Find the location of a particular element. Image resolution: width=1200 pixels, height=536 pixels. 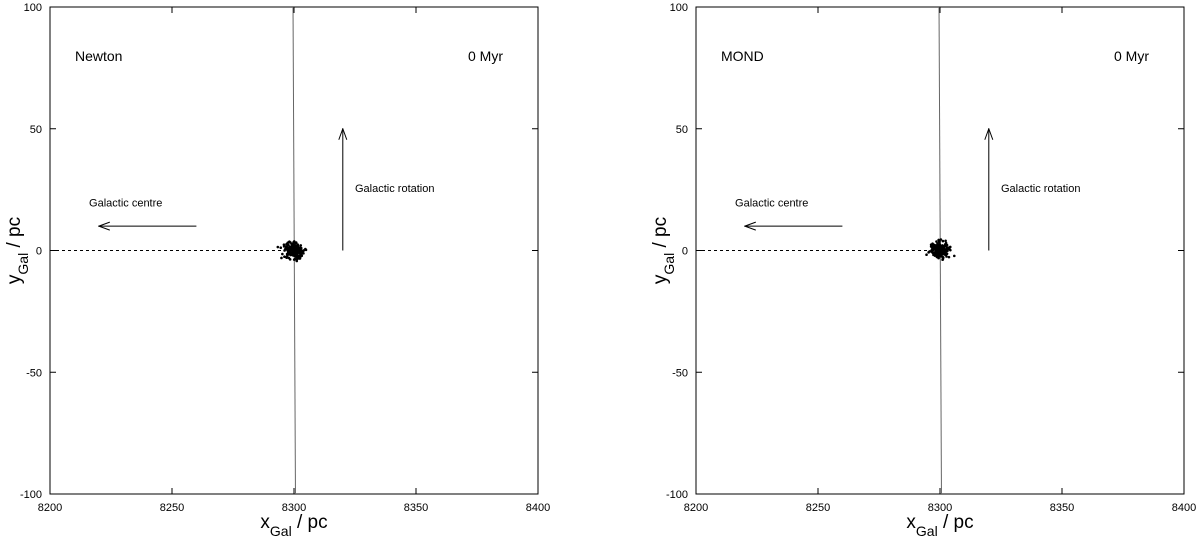

y-tick-label: 0 is located at coordinates (685, 252).